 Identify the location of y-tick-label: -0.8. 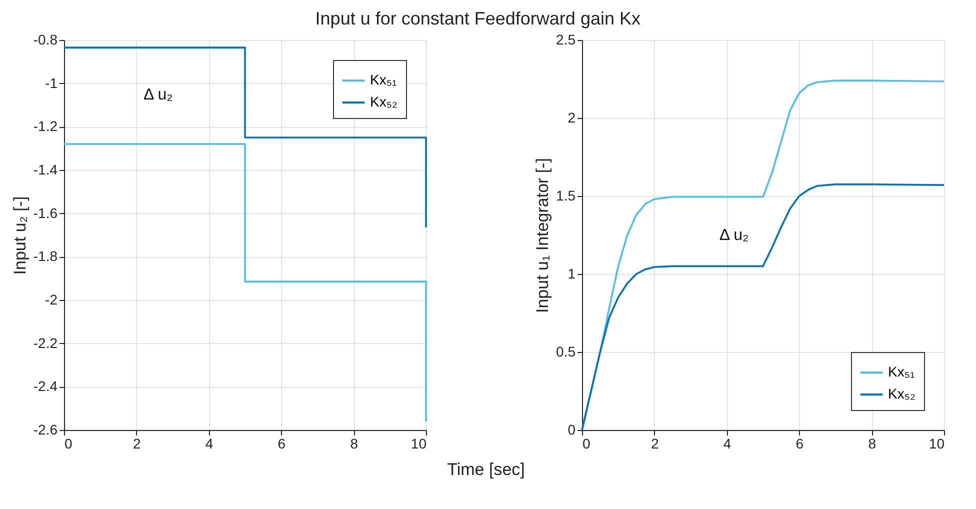
(45, 40).